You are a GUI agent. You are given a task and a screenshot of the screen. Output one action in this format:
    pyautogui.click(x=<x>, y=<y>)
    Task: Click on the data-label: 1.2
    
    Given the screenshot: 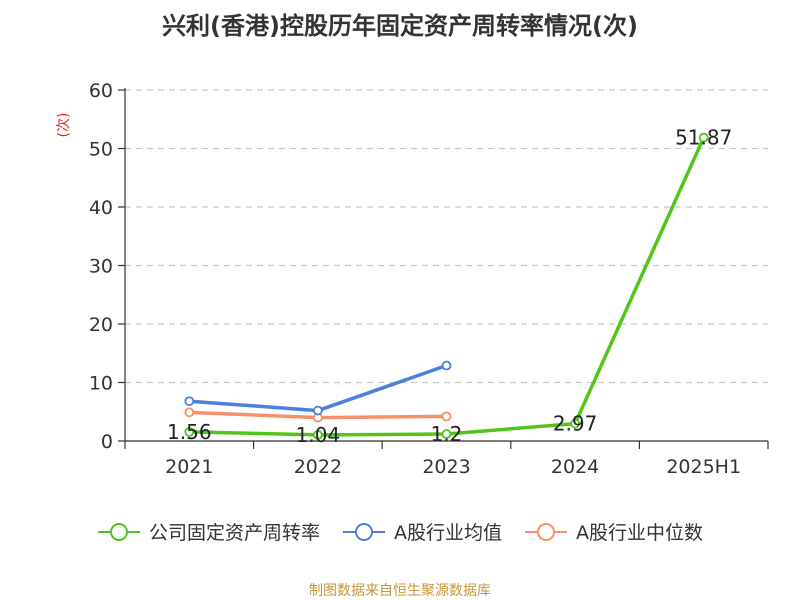 What is the action you would take?
    pyautogui.click(x=447, y=434)
    